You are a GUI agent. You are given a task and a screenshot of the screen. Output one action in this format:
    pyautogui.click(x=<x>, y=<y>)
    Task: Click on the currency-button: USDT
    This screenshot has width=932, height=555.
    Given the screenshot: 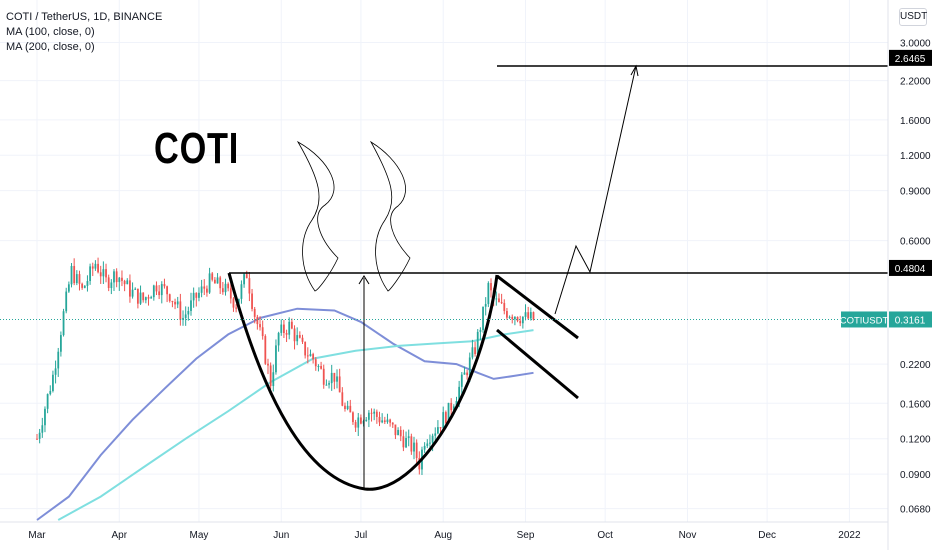 What is the action you would take?
    pyautogui.click(x=913, y=17)
    